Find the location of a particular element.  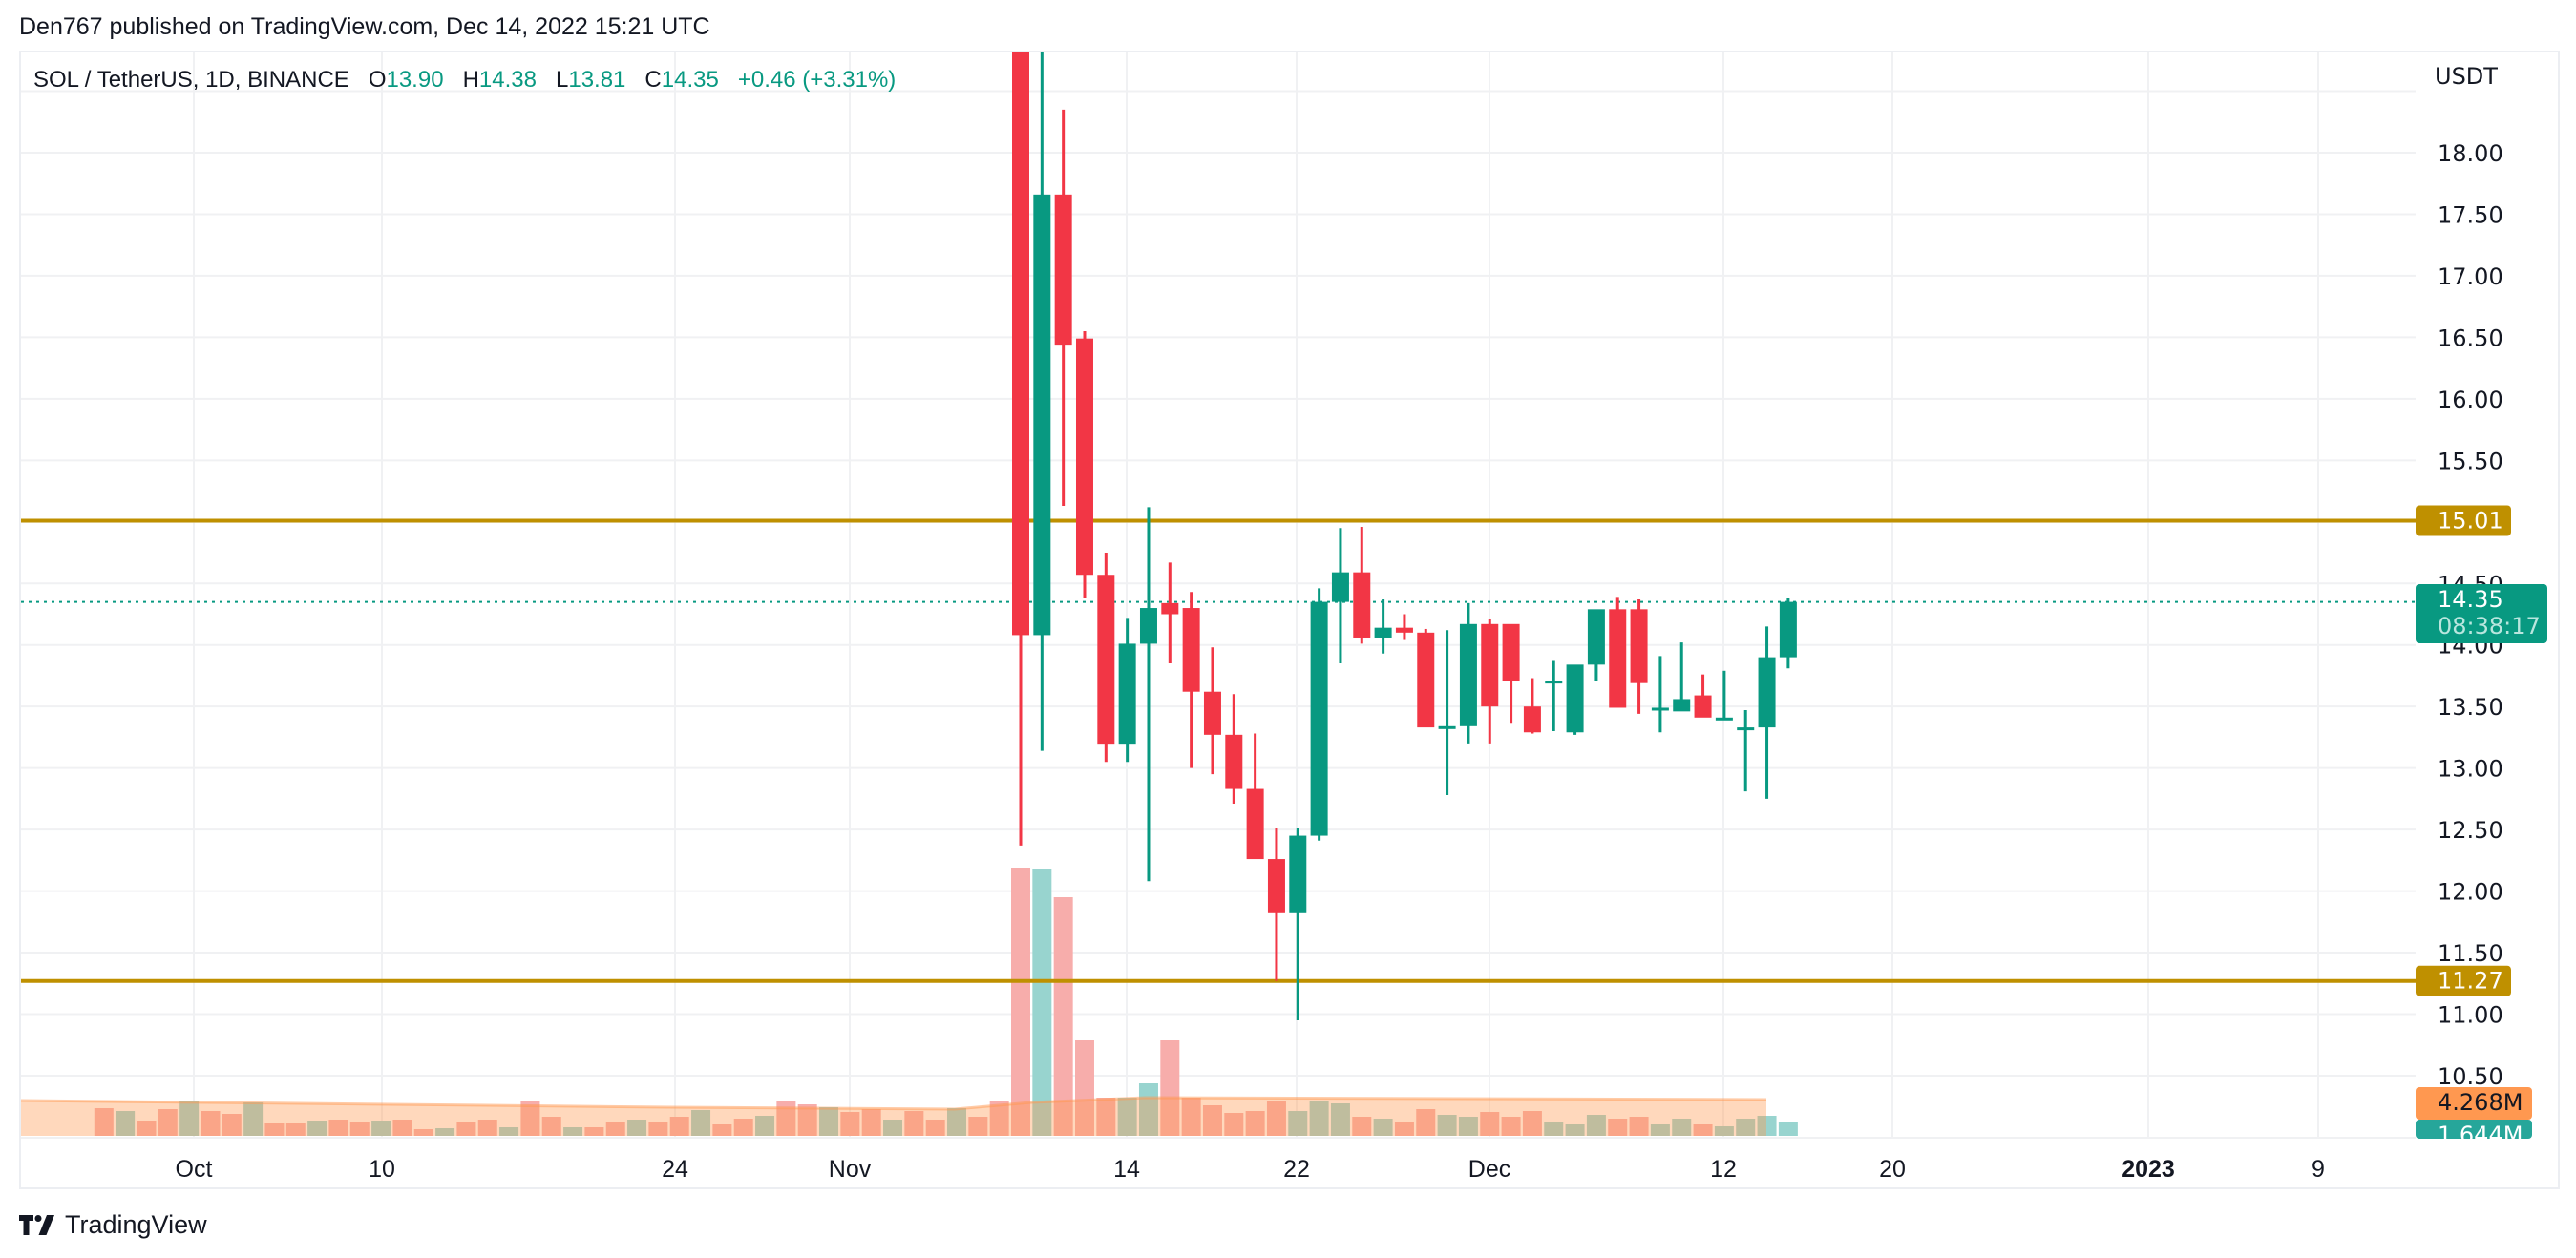

time-tick: 24 is located at coordinates (675, 1170).